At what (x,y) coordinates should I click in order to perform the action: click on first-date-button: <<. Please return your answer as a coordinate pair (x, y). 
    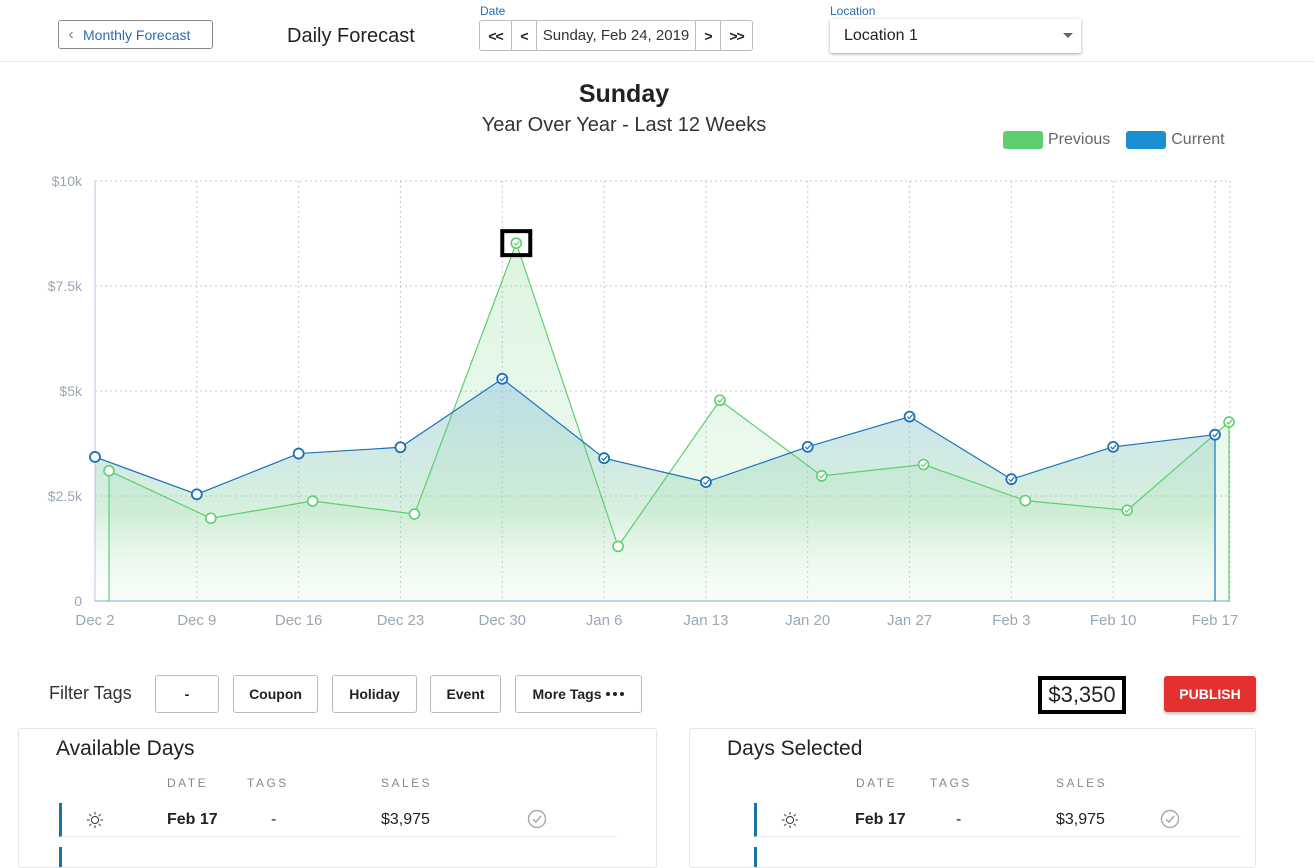
    Looking at the image, I should click on (496, 35).